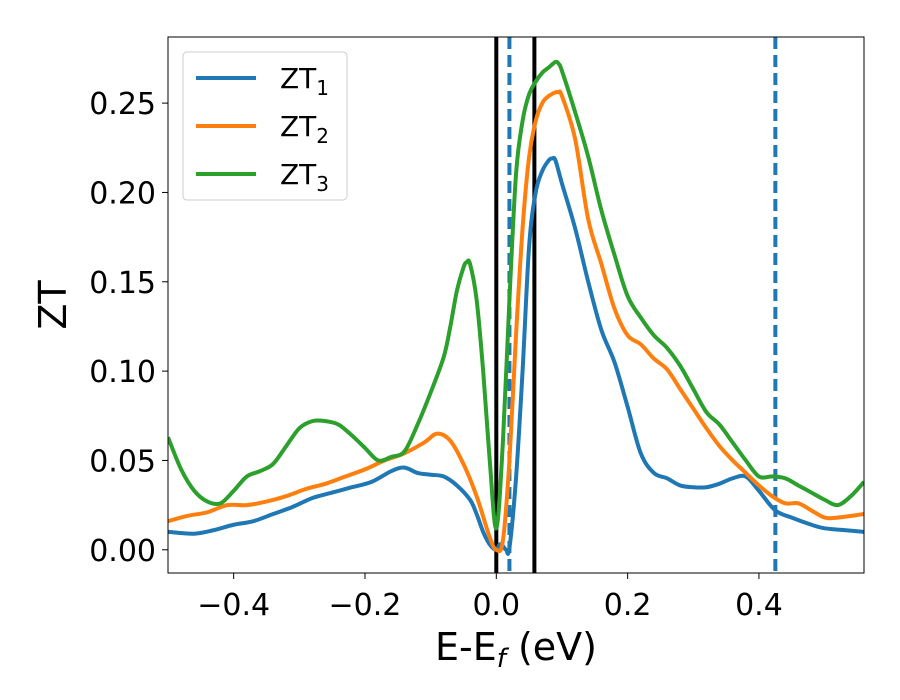  Describe the element at coordinates (628, 605) in the screenshot. I see `x-tick-label: 0.2` at that location.